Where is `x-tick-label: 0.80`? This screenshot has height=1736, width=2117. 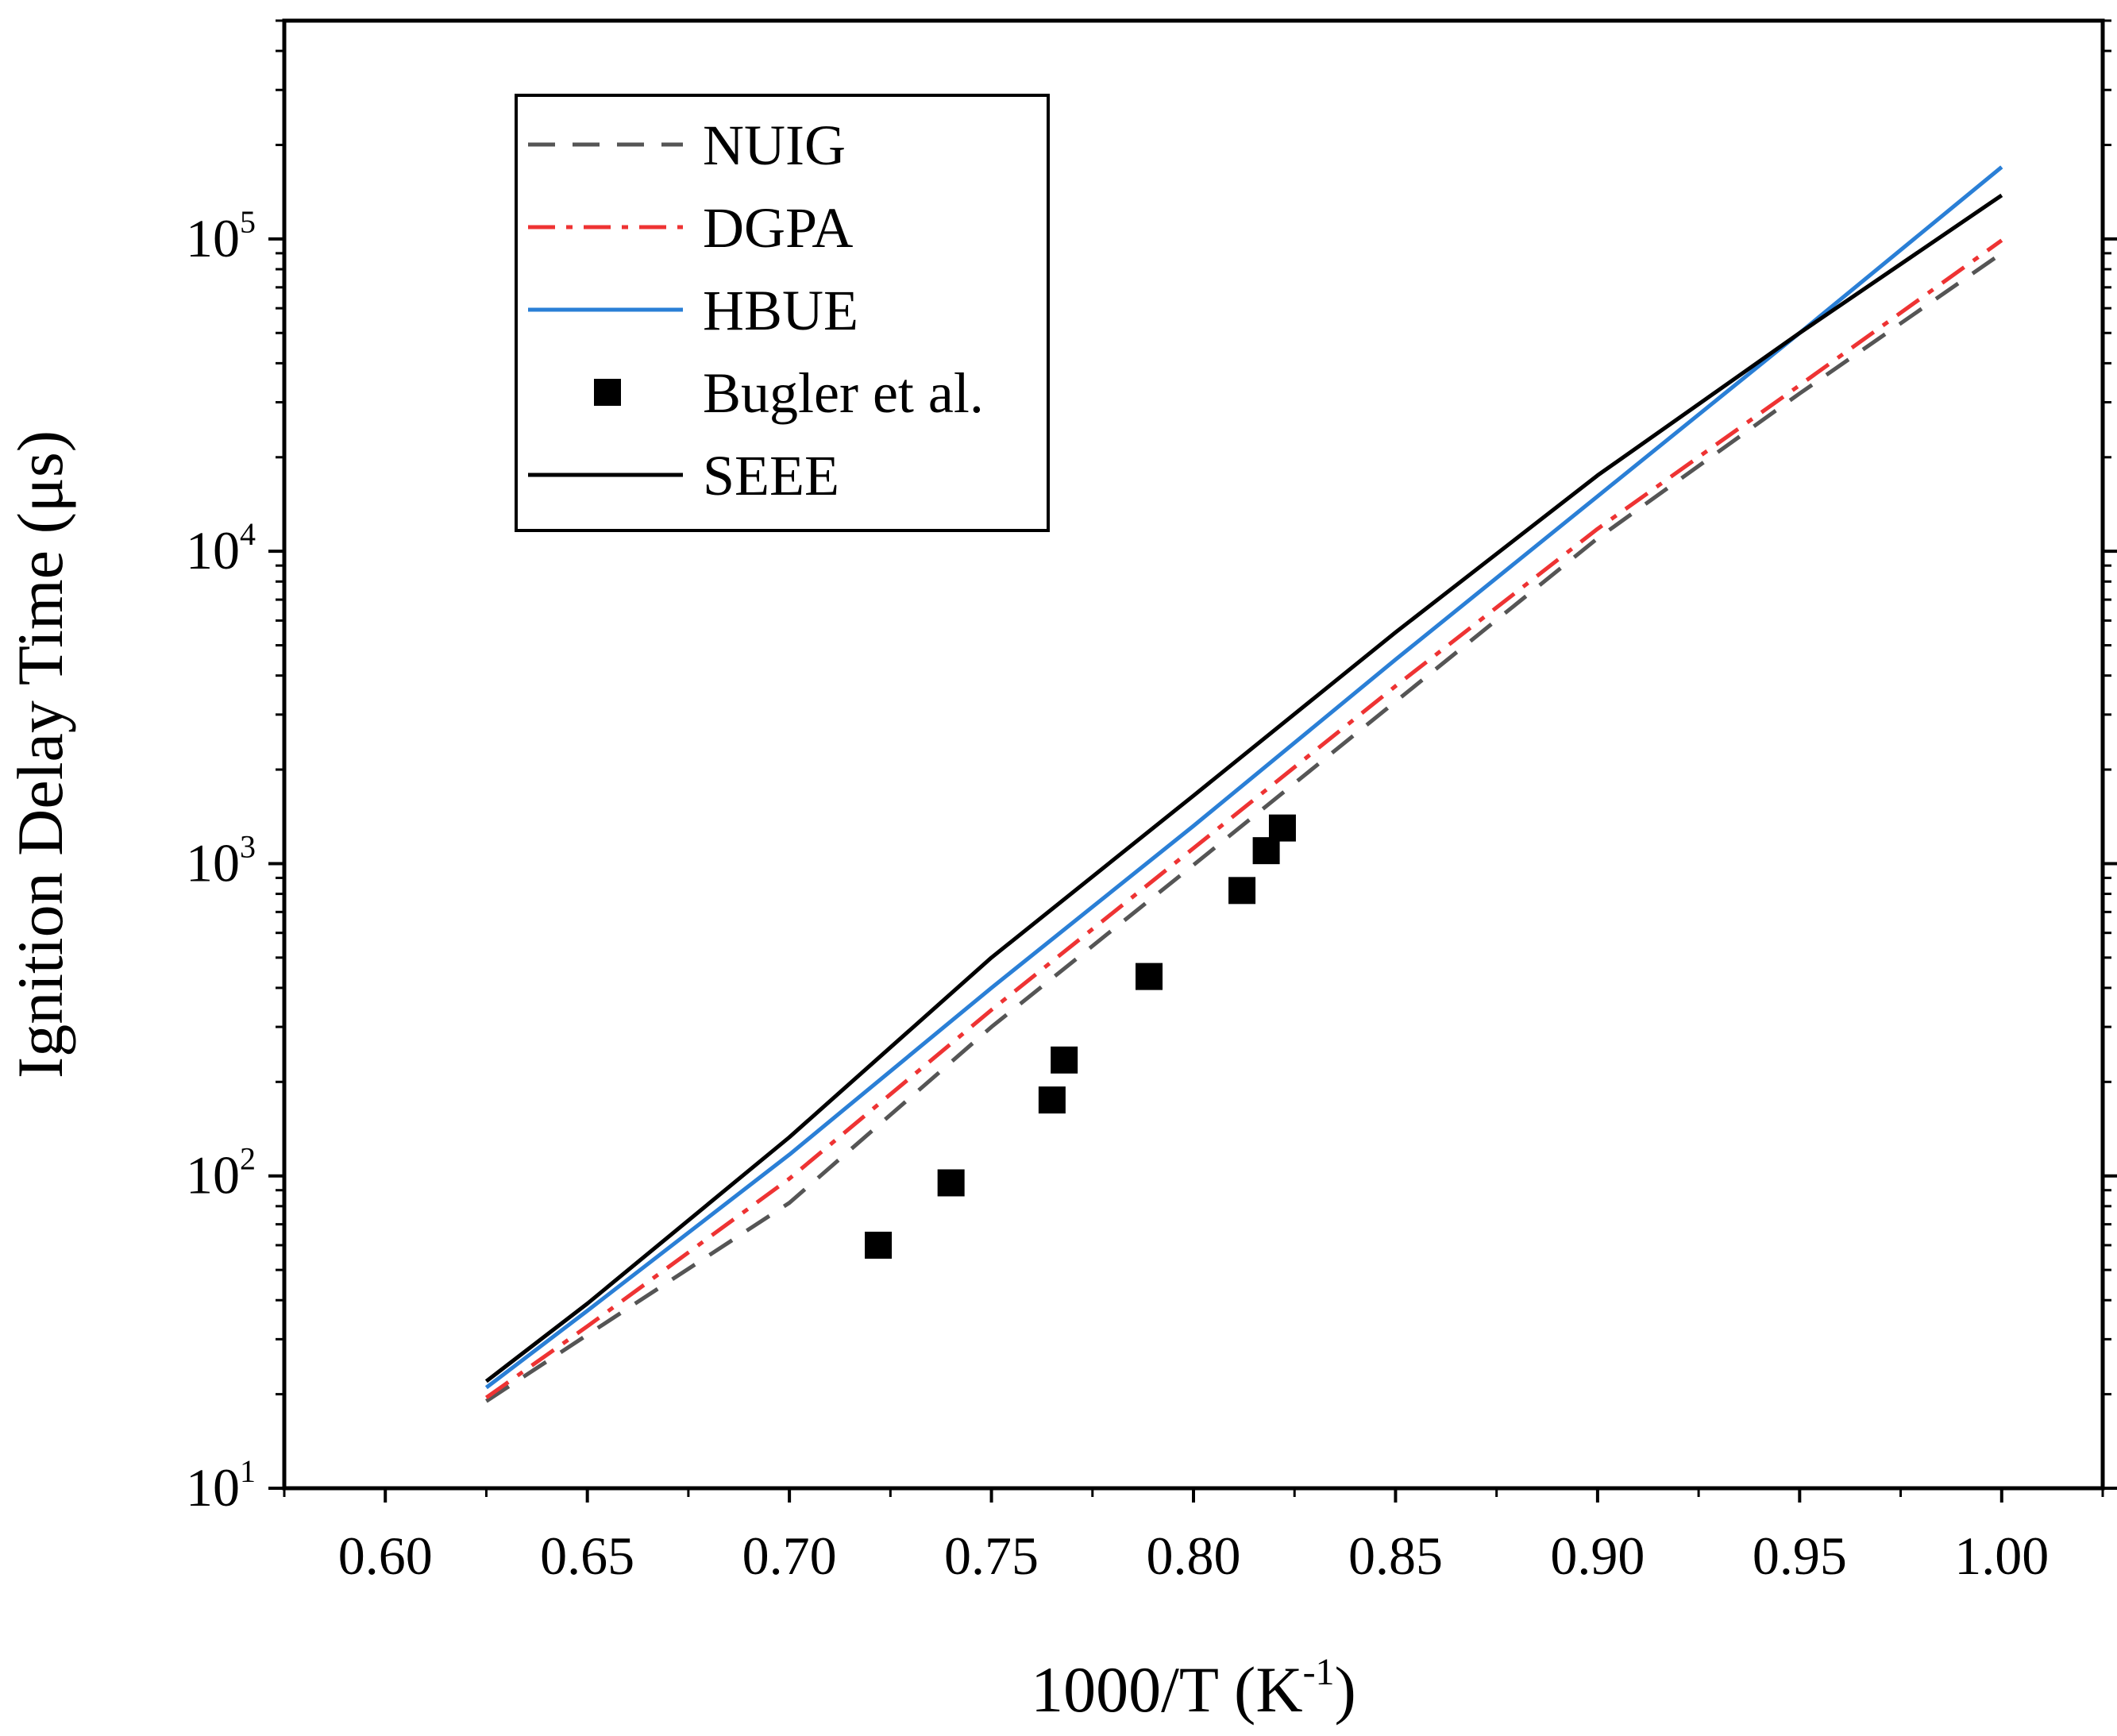 x-tick-label: 0.80 is located at coordinates (1194, 1556).